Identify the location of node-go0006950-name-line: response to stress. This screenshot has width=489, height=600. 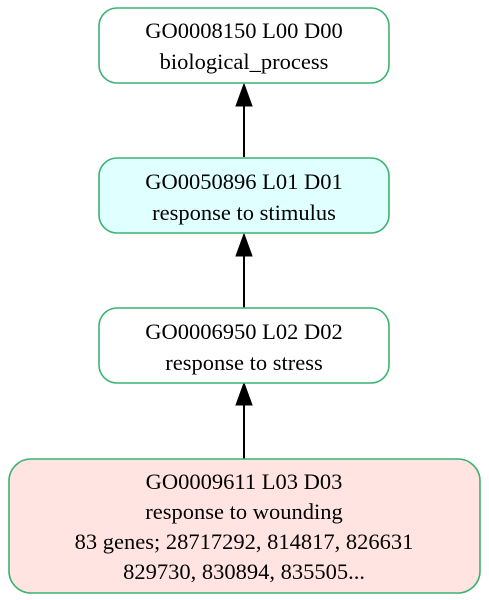
(243, 362).